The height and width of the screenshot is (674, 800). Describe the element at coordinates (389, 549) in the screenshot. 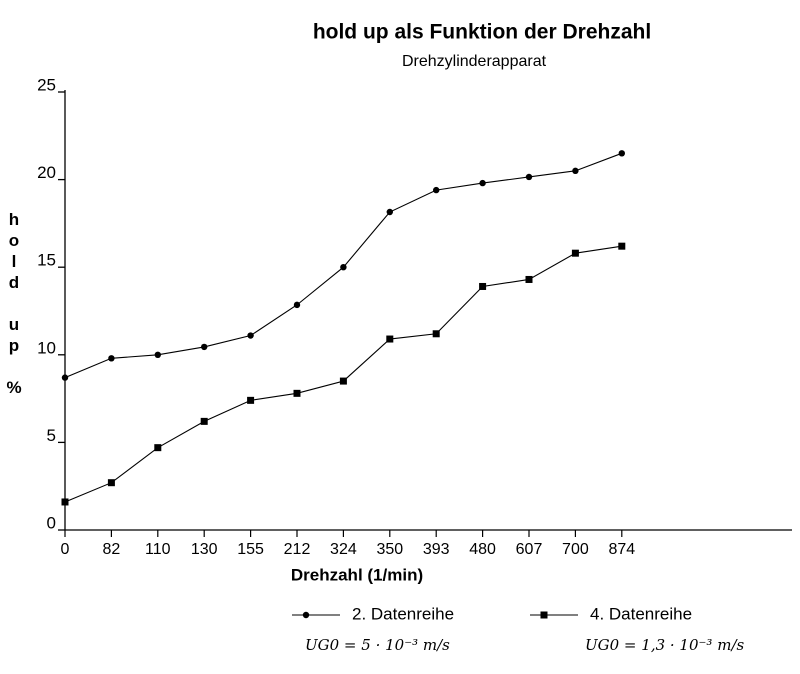

I see `x-tick-label: 350` at that location.